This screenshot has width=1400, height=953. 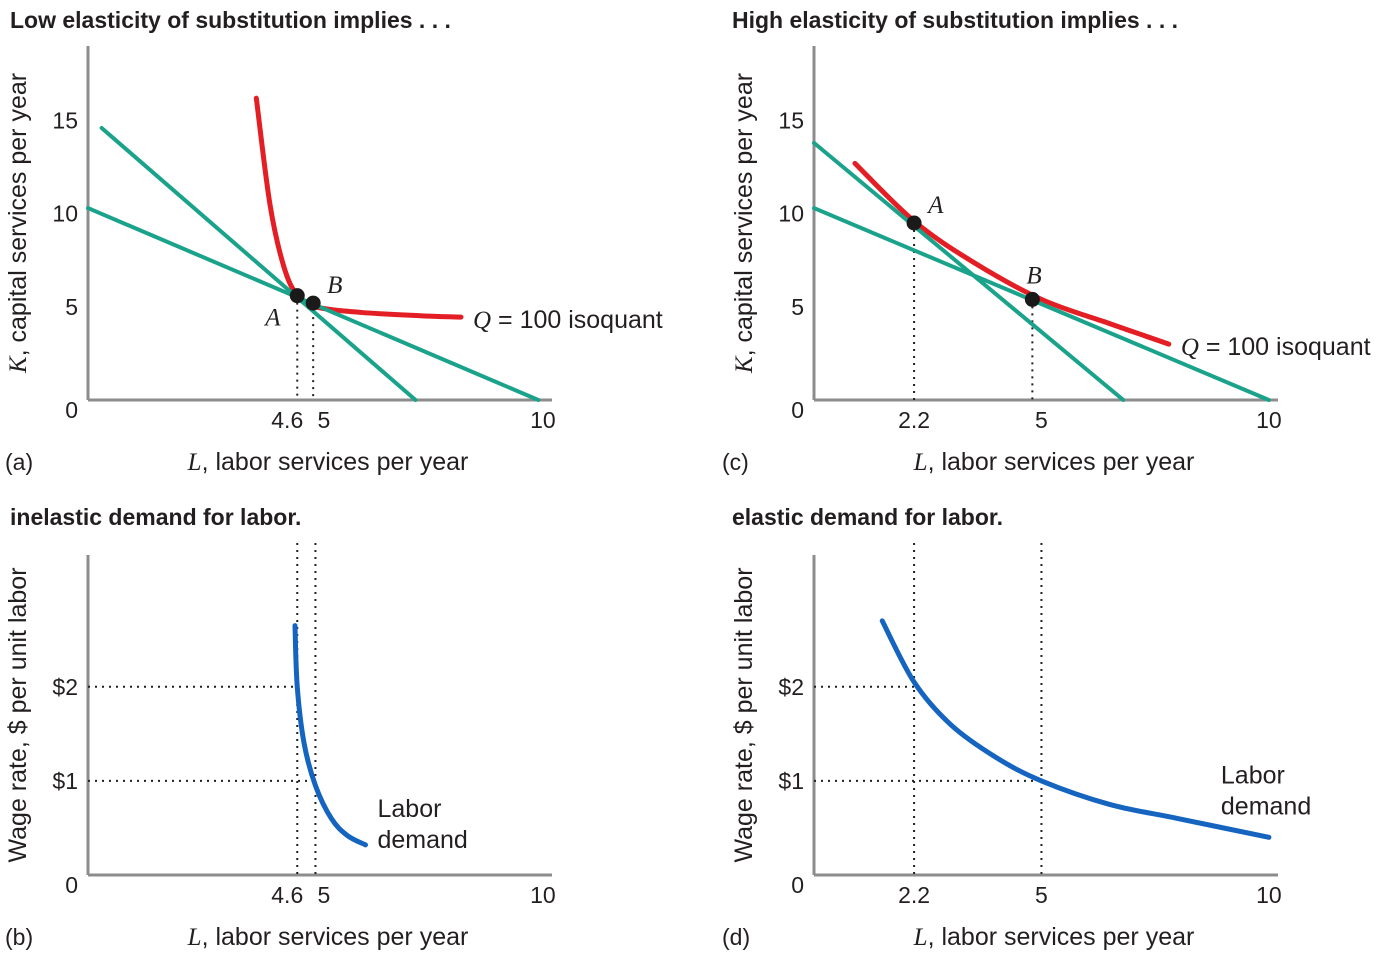 I want to click on panel-tag: (c), so click(x=735, y=462).